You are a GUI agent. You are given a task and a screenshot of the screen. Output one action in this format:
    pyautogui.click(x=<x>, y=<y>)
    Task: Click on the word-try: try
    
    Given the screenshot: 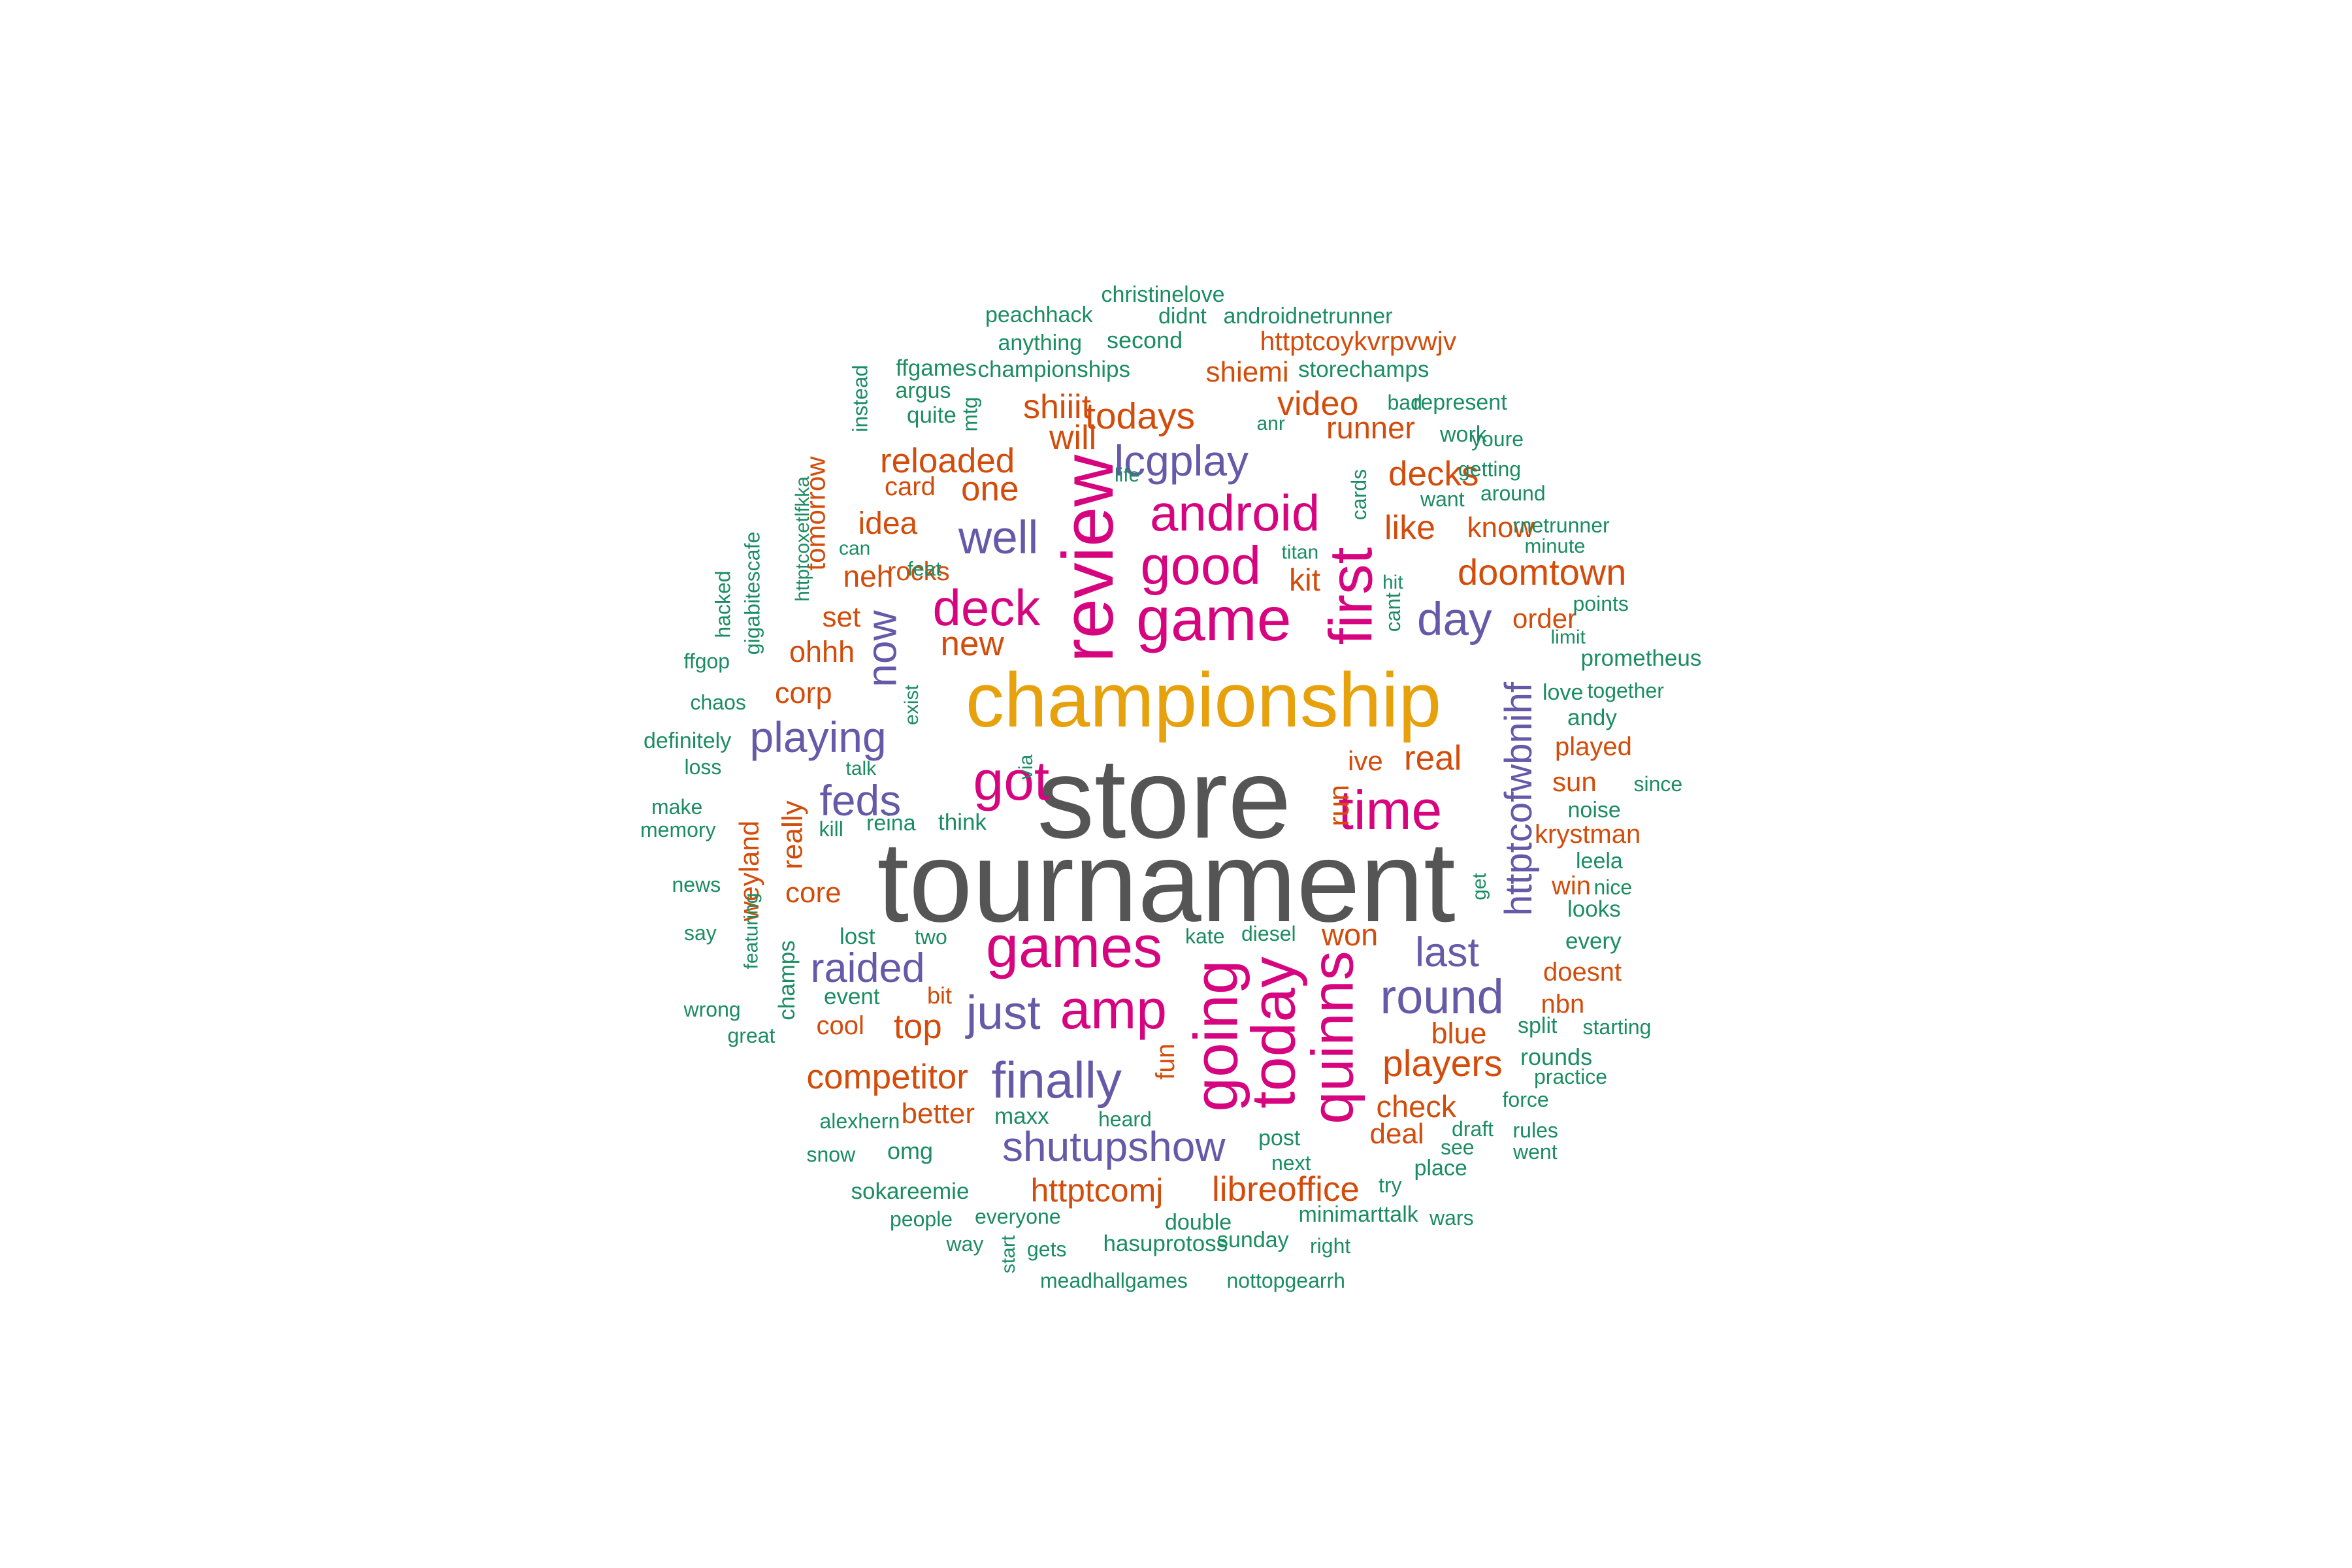 What is the action you would take?
    pyautogui.click(x=1390, y=1185)
    